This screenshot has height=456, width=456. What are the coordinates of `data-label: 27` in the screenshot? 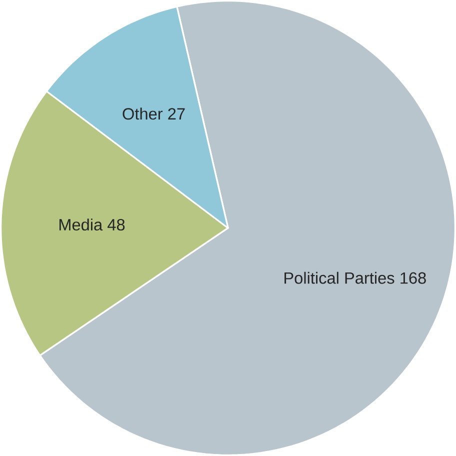 It's located at (176, 114).